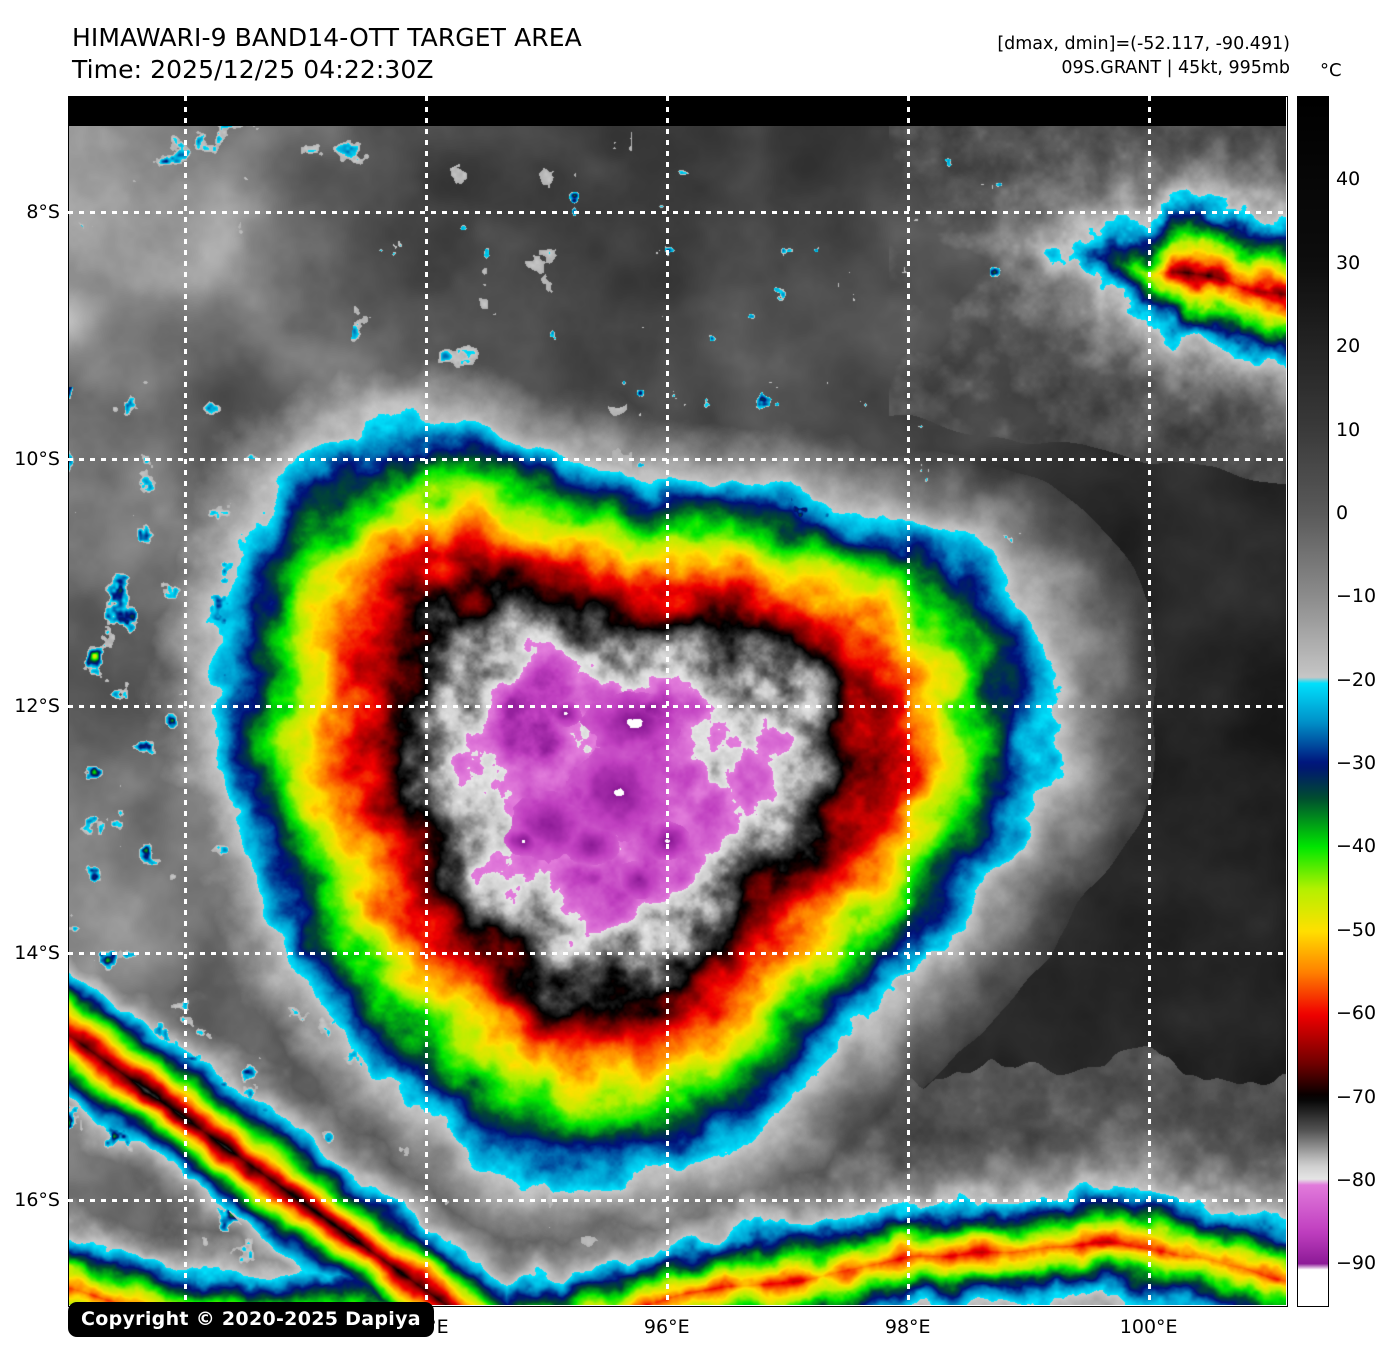 This screenshot has width=1388, height=1359. I want to click on colorbar-tick-label: 30, so click(1348, 262).